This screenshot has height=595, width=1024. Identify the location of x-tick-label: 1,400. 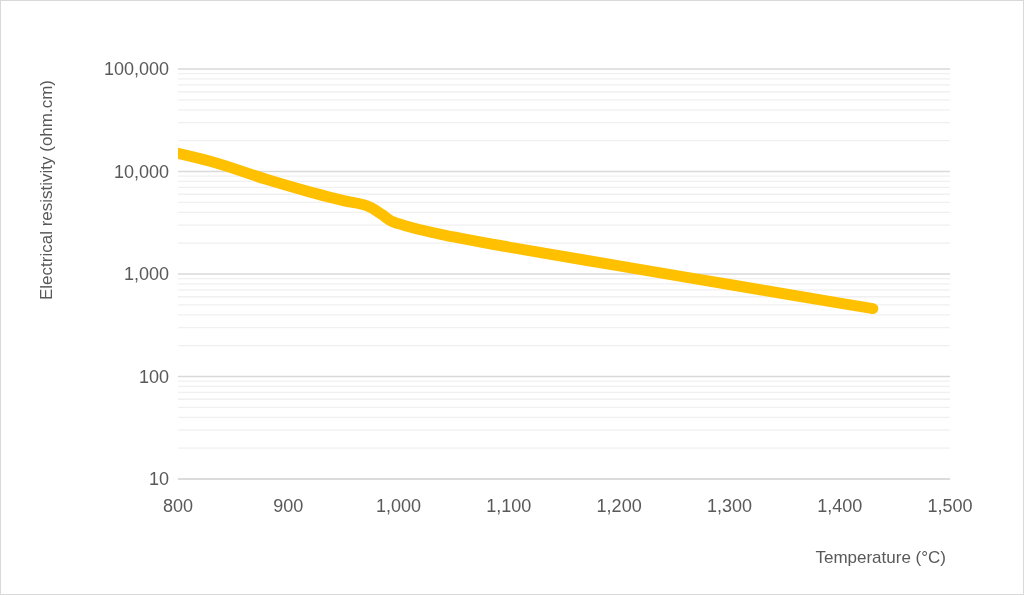
(840, 505).